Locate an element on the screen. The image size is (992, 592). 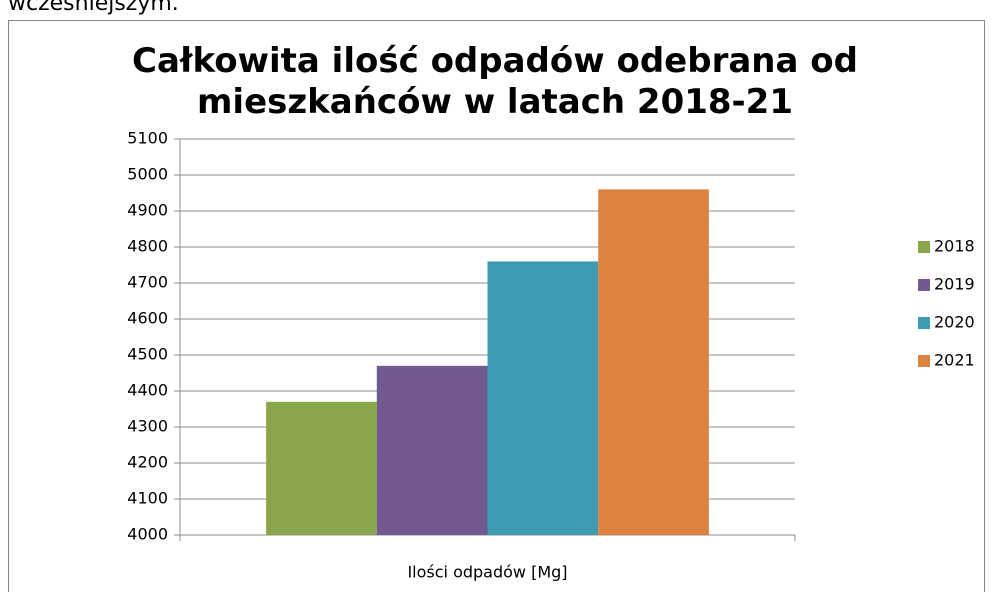
y-tick-label: 4700 is located at coordinates (147, 282).